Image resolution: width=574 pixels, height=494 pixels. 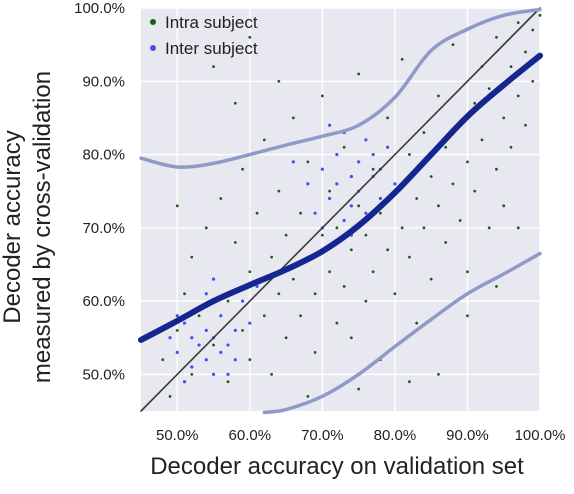 What do you see at coordinates (103, 155) in the screenshot?
I see `y-tick-label: 80.0%` at bounding box center [103, 155].